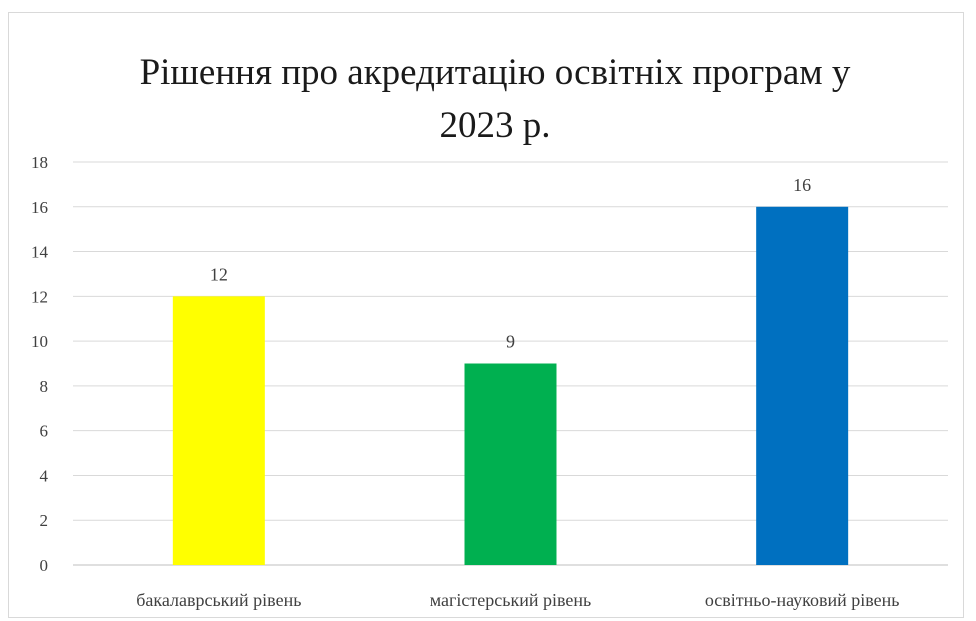 This screenshot has height=621, width=976. I want to click on y-tick-label: 2, so click(44, 520).